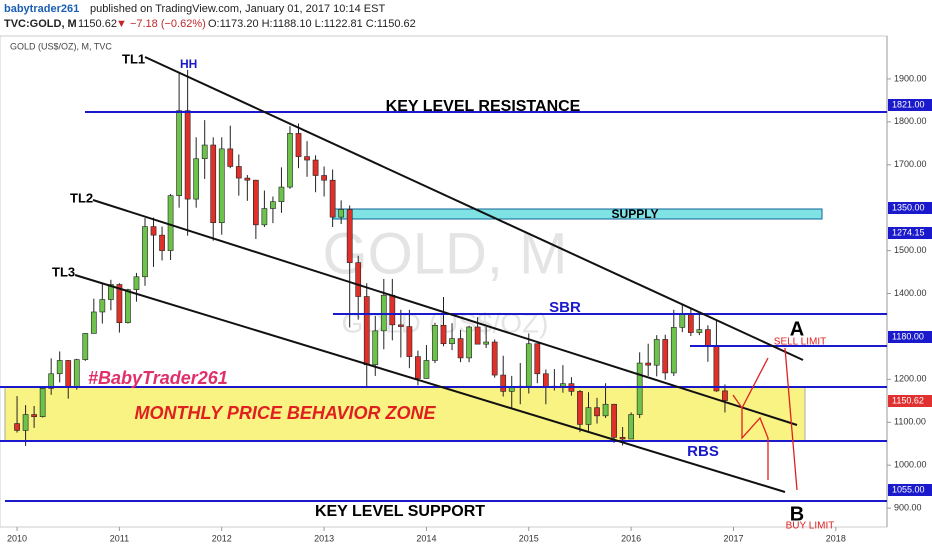 Image resolution: width=932 pixels, height=550 pixels. I want to click on y-tick-label: 1900.00, so click(910, 78).